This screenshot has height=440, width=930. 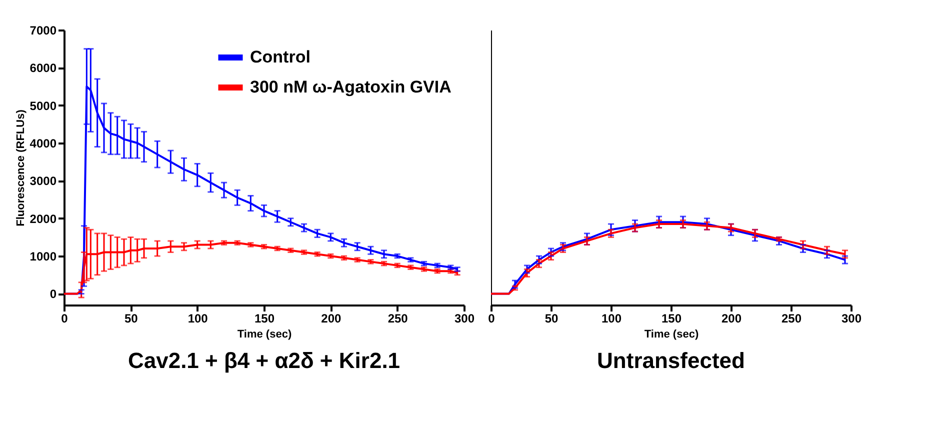 What do you see at coordinates (43, 257) in the screenshot?
I see `y-tick-label: 1000` at bounding box center [43, 257].